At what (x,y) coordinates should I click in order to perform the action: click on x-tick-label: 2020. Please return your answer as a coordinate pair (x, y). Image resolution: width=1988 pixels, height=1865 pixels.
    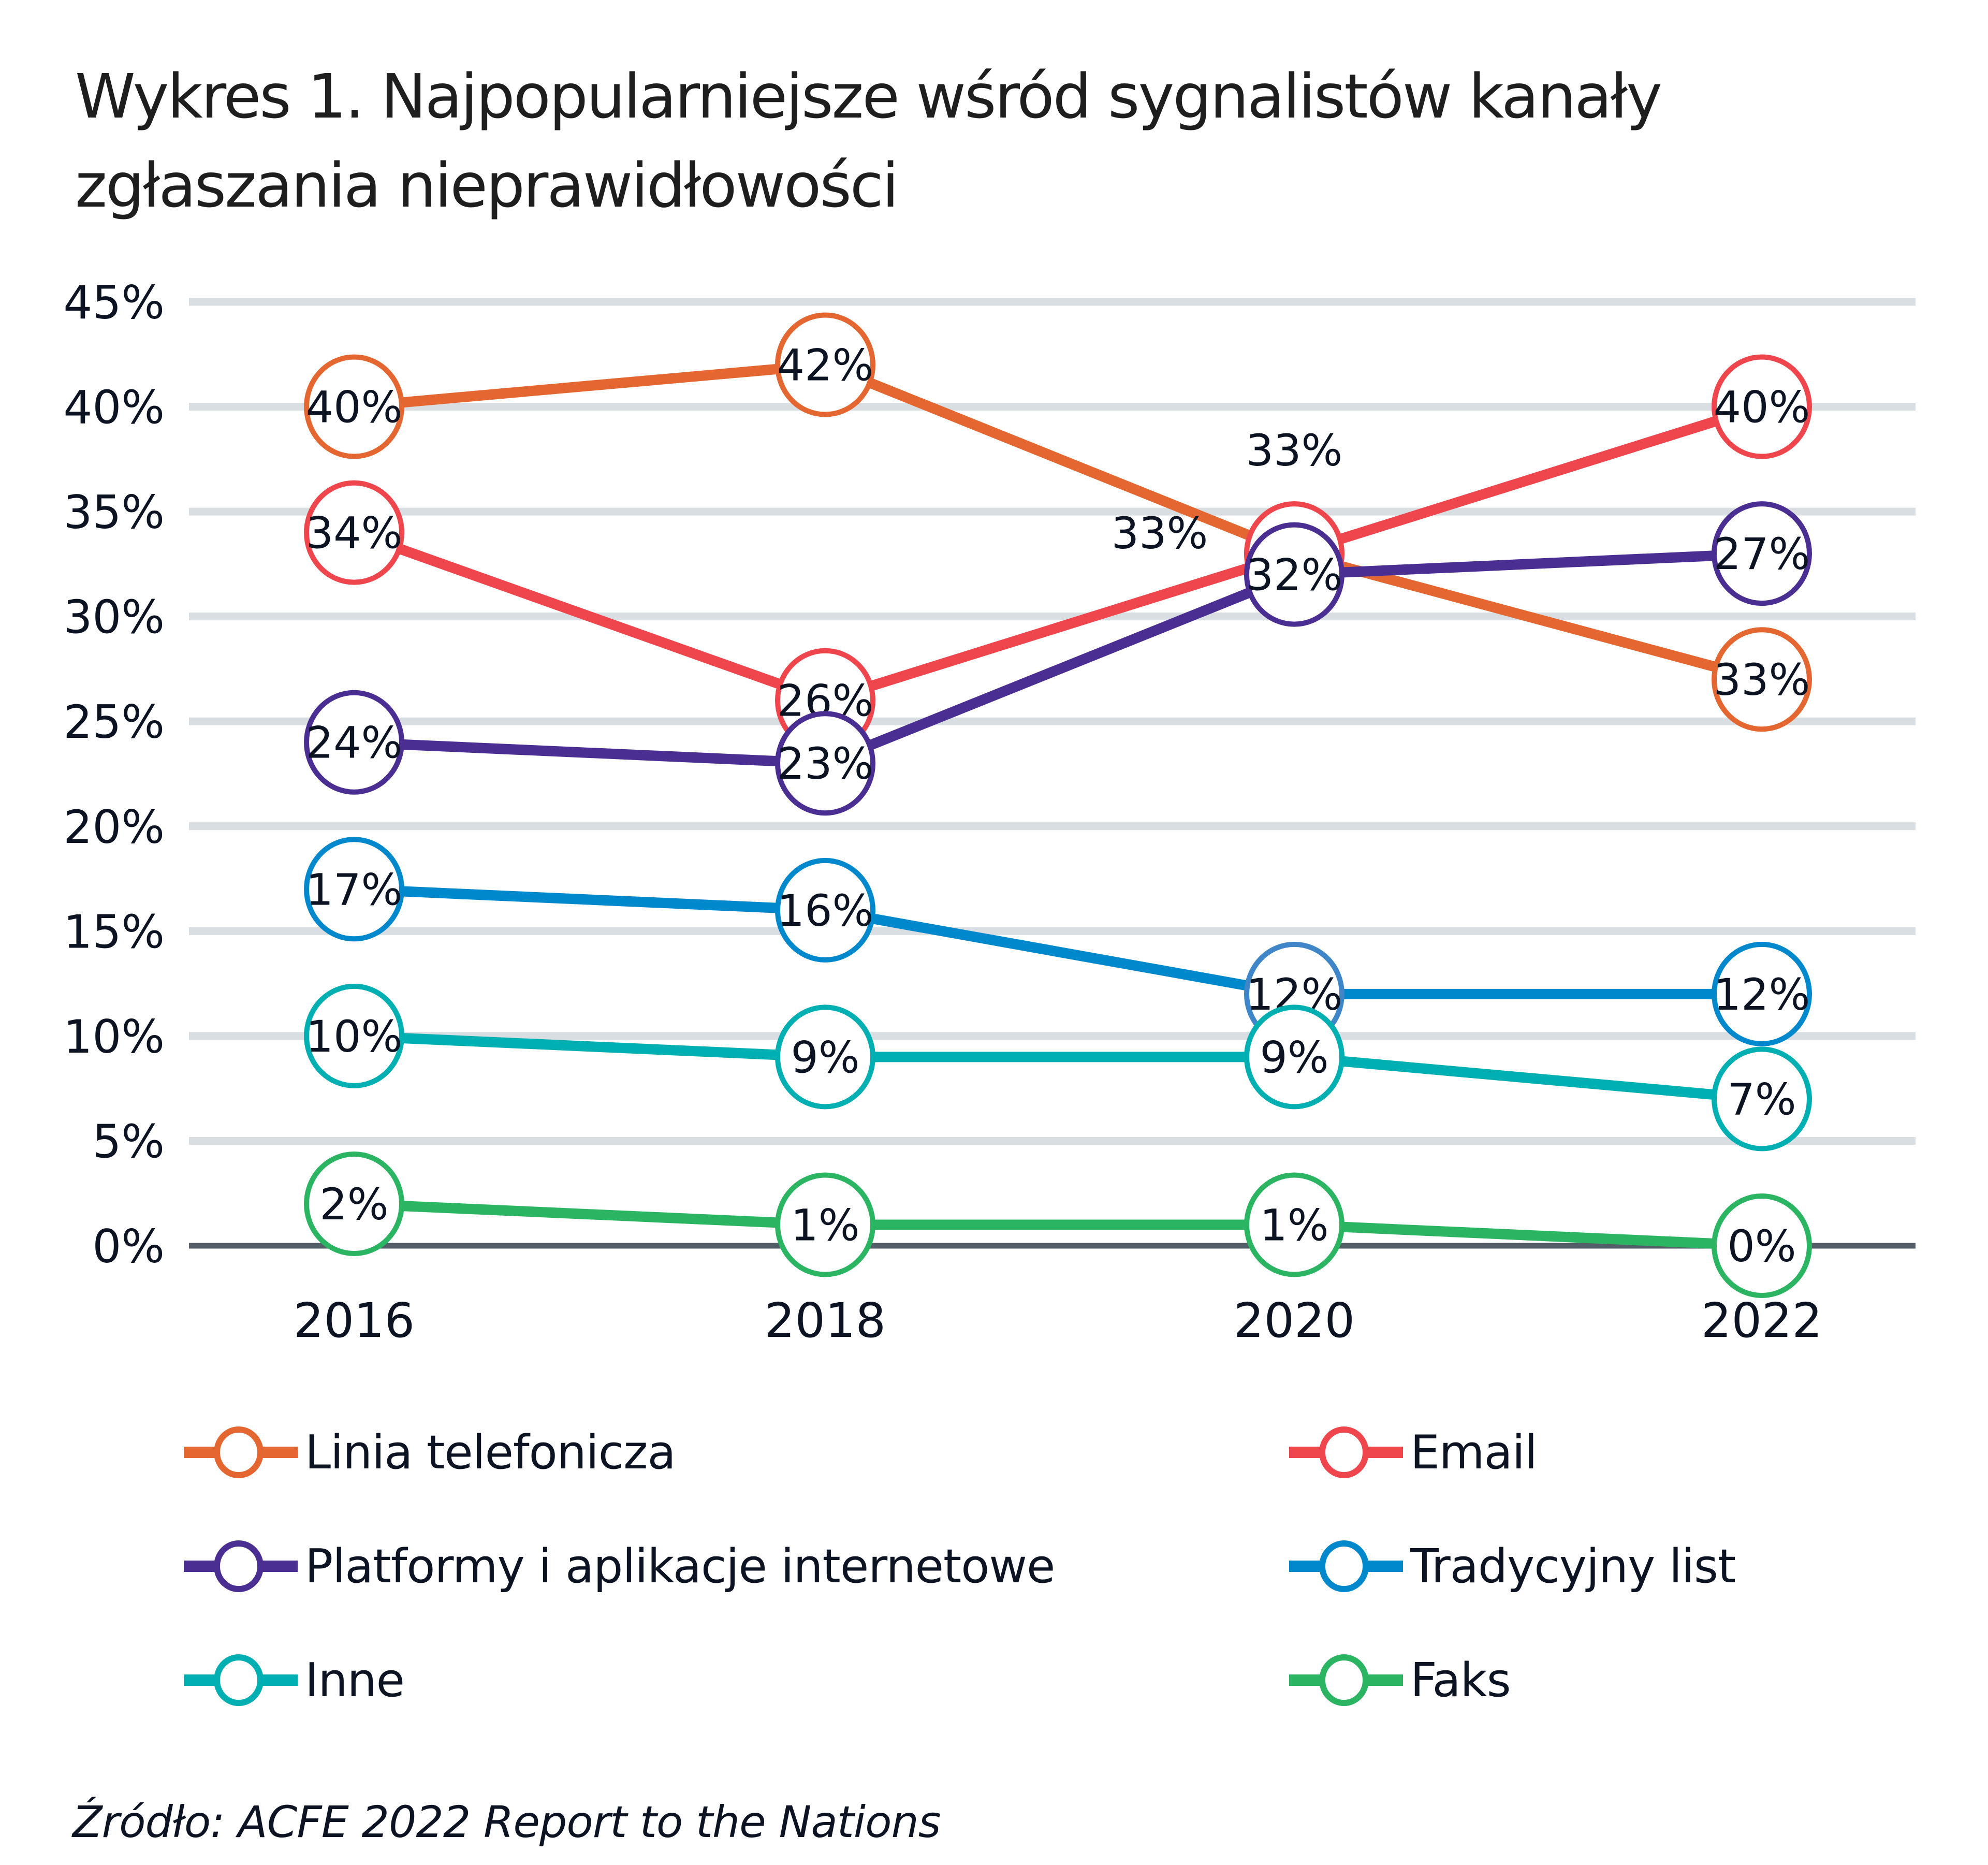
    Looking at the image, I should click on (1294, 1320).